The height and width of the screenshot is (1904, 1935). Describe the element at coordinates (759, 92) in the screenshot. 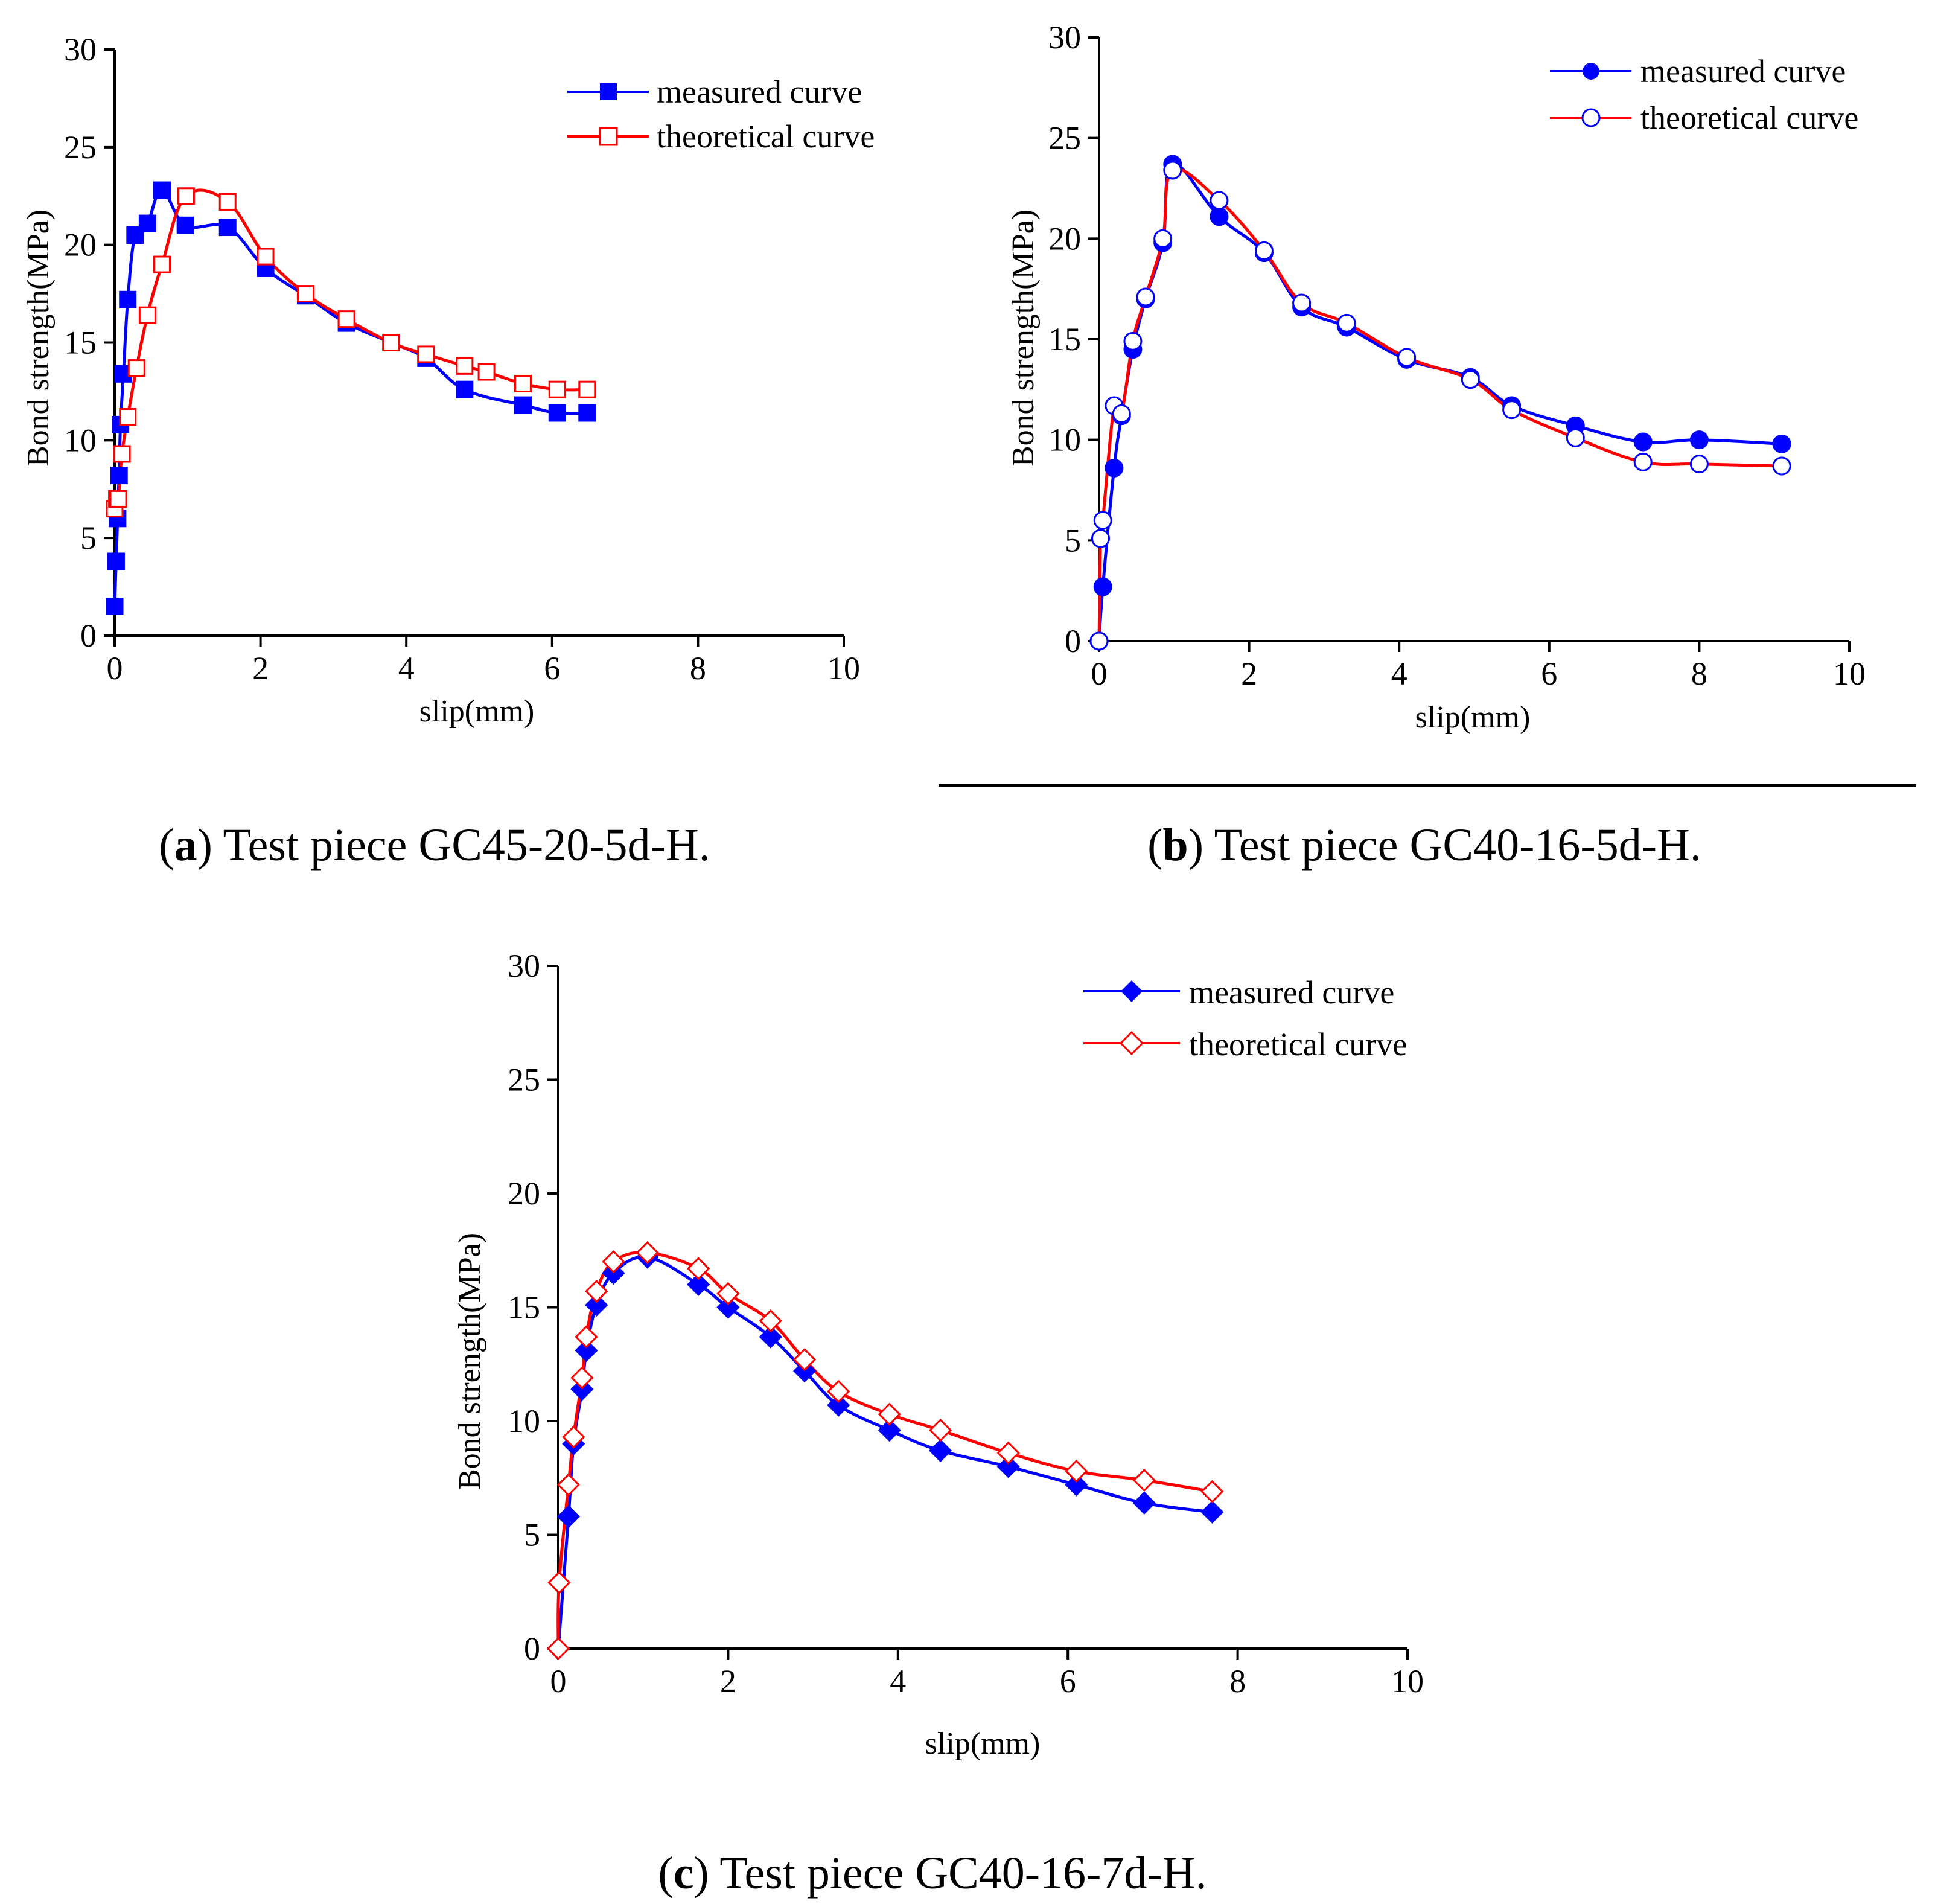

I see `legend-label-measured-a: measured curve` at that location.